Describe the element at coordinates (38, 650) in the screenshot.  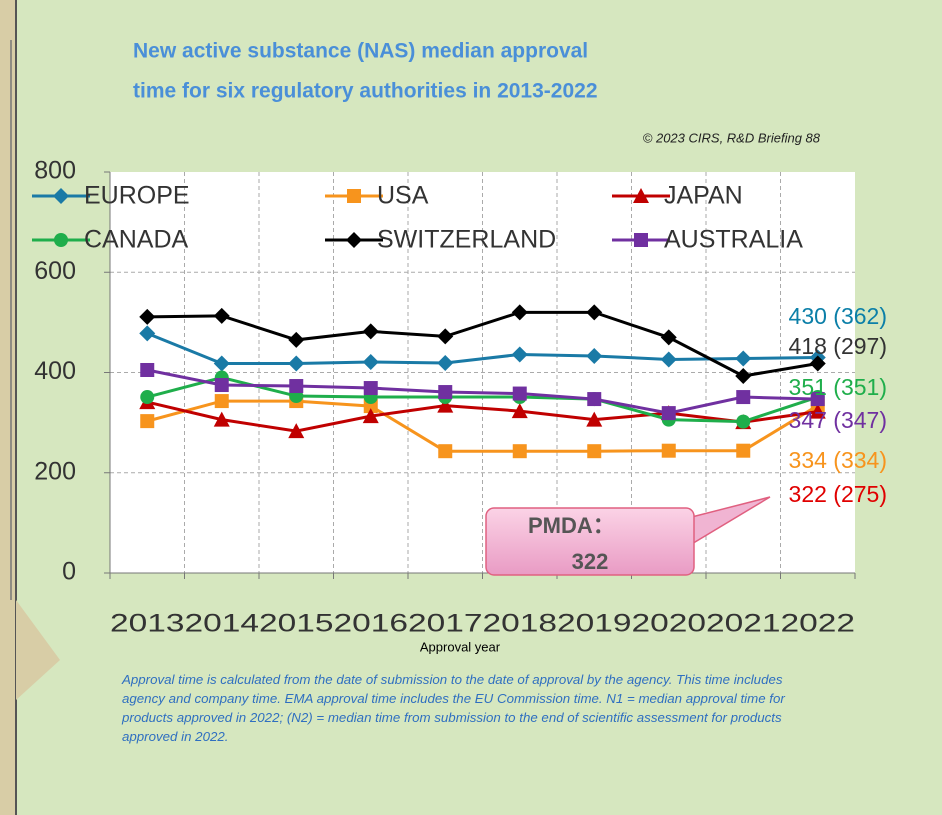
I see `corner-shape` at that location.